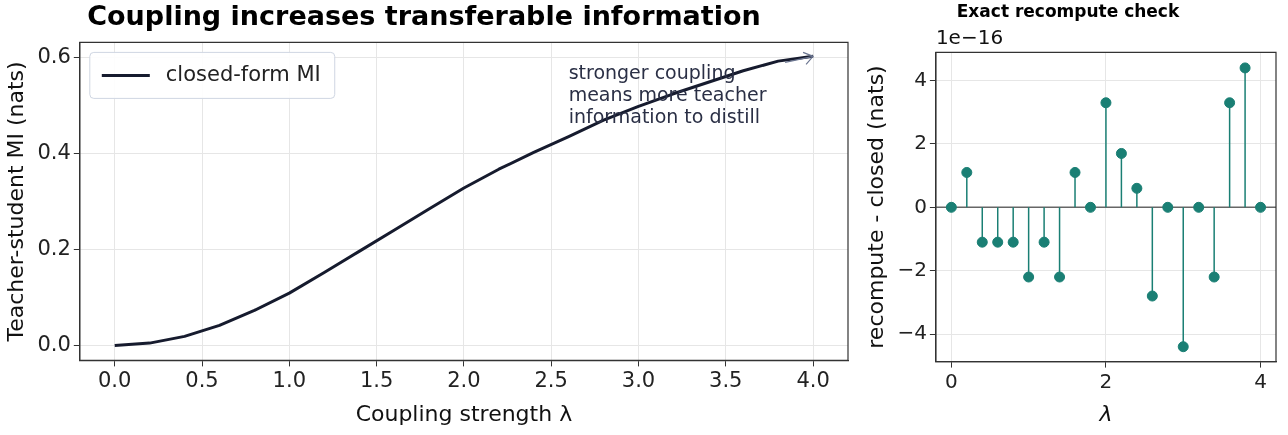  I want to click on x-tick-label: 3.0, so click(638, 380).